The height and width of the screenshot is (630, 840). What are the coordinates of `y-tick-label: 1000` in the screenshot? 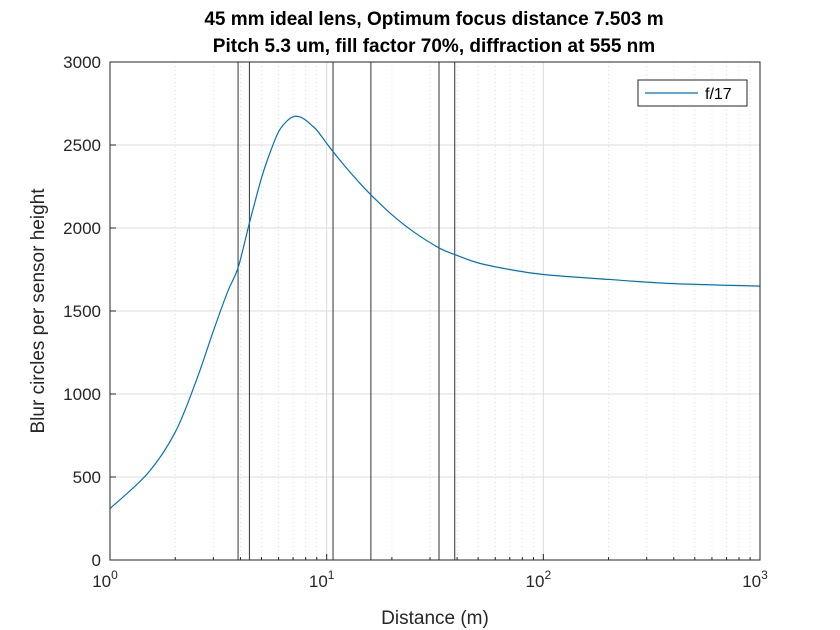 It's located at (82, 394).